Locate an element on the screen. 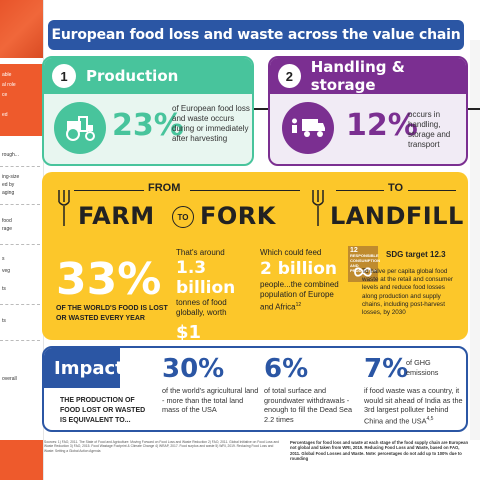 The image size is (480, 480). sdg-title: SDG target 12.3 is located at coordinates (416, 254).